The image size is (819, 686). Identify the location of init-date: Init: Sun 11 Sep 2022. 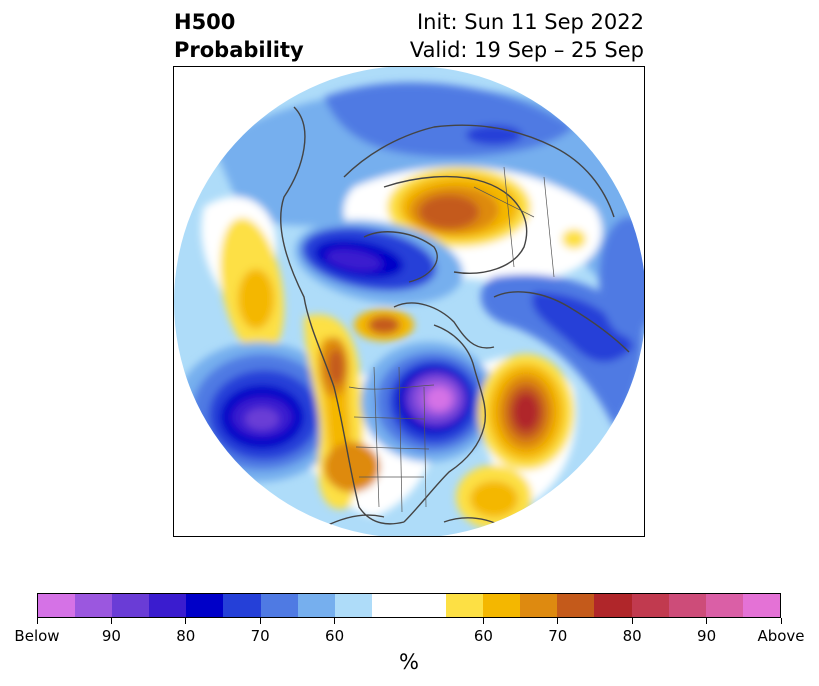
(530, 22).